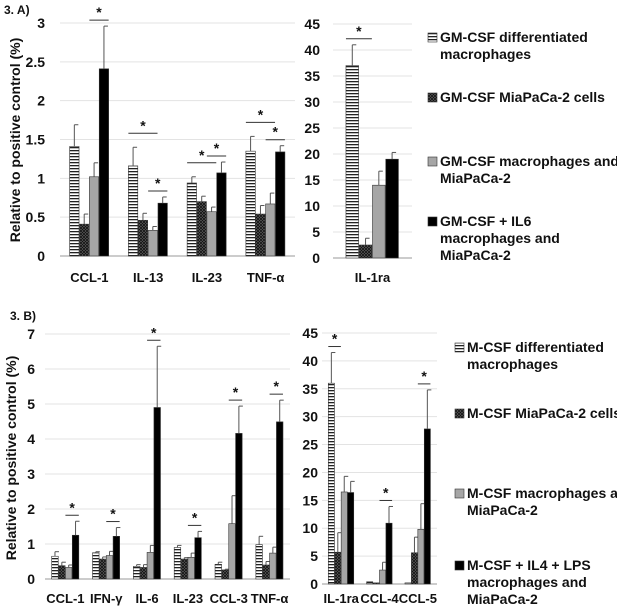 The image size is (617, 611). What do you see at coordinates (36, 217) in the screenshot?
I see `y-tick-label: 0.5` at bounding box center [36, 217].